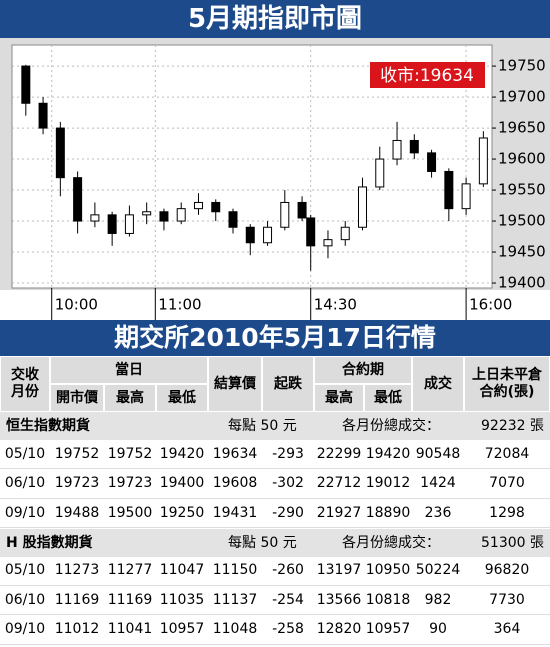  Describe the element at coordinates (25, 375) in the screenshot. I see `header-text: 交收` at that location.